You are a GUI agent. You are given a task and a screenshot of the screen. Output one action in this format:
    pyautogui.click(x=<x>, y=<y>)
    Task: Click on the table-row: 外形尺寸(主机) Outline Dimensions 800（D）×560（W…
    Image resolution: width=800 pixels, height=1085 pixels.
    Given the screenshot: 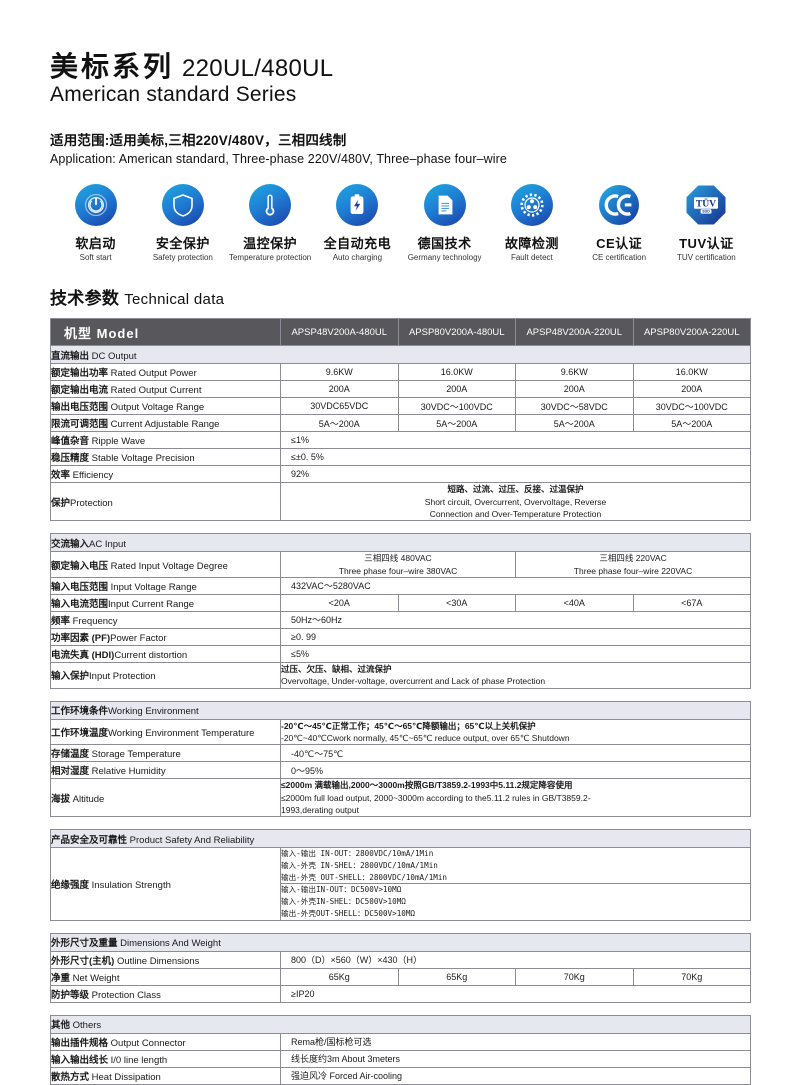 What is the action you would take?
    pyautogui.click(x=401, y=959)
    